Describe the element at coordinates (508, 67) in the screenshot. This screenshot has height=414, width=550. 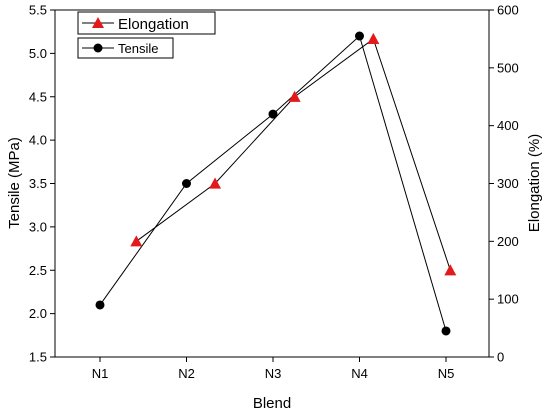
I see `y-right-tick-label: 500` at that location.